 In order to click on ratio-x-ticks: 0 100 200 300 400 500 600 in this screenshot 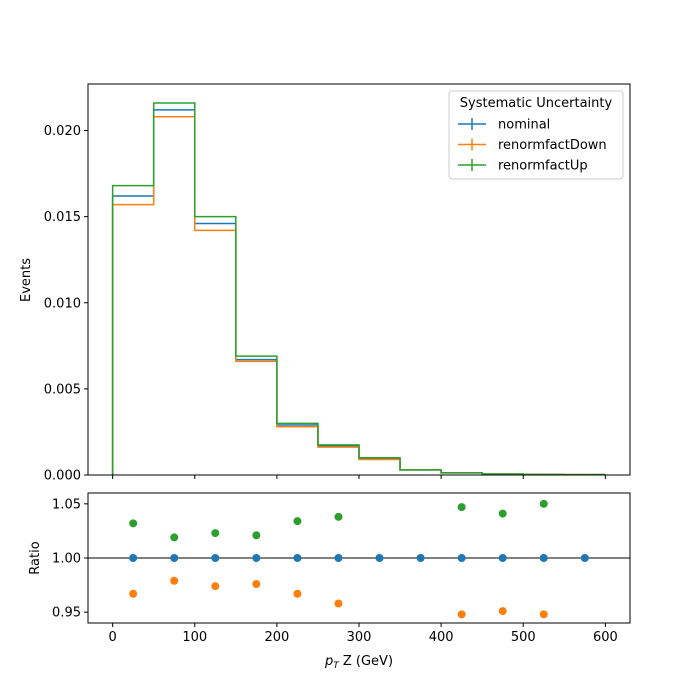, I will do `click(363, 634)`.